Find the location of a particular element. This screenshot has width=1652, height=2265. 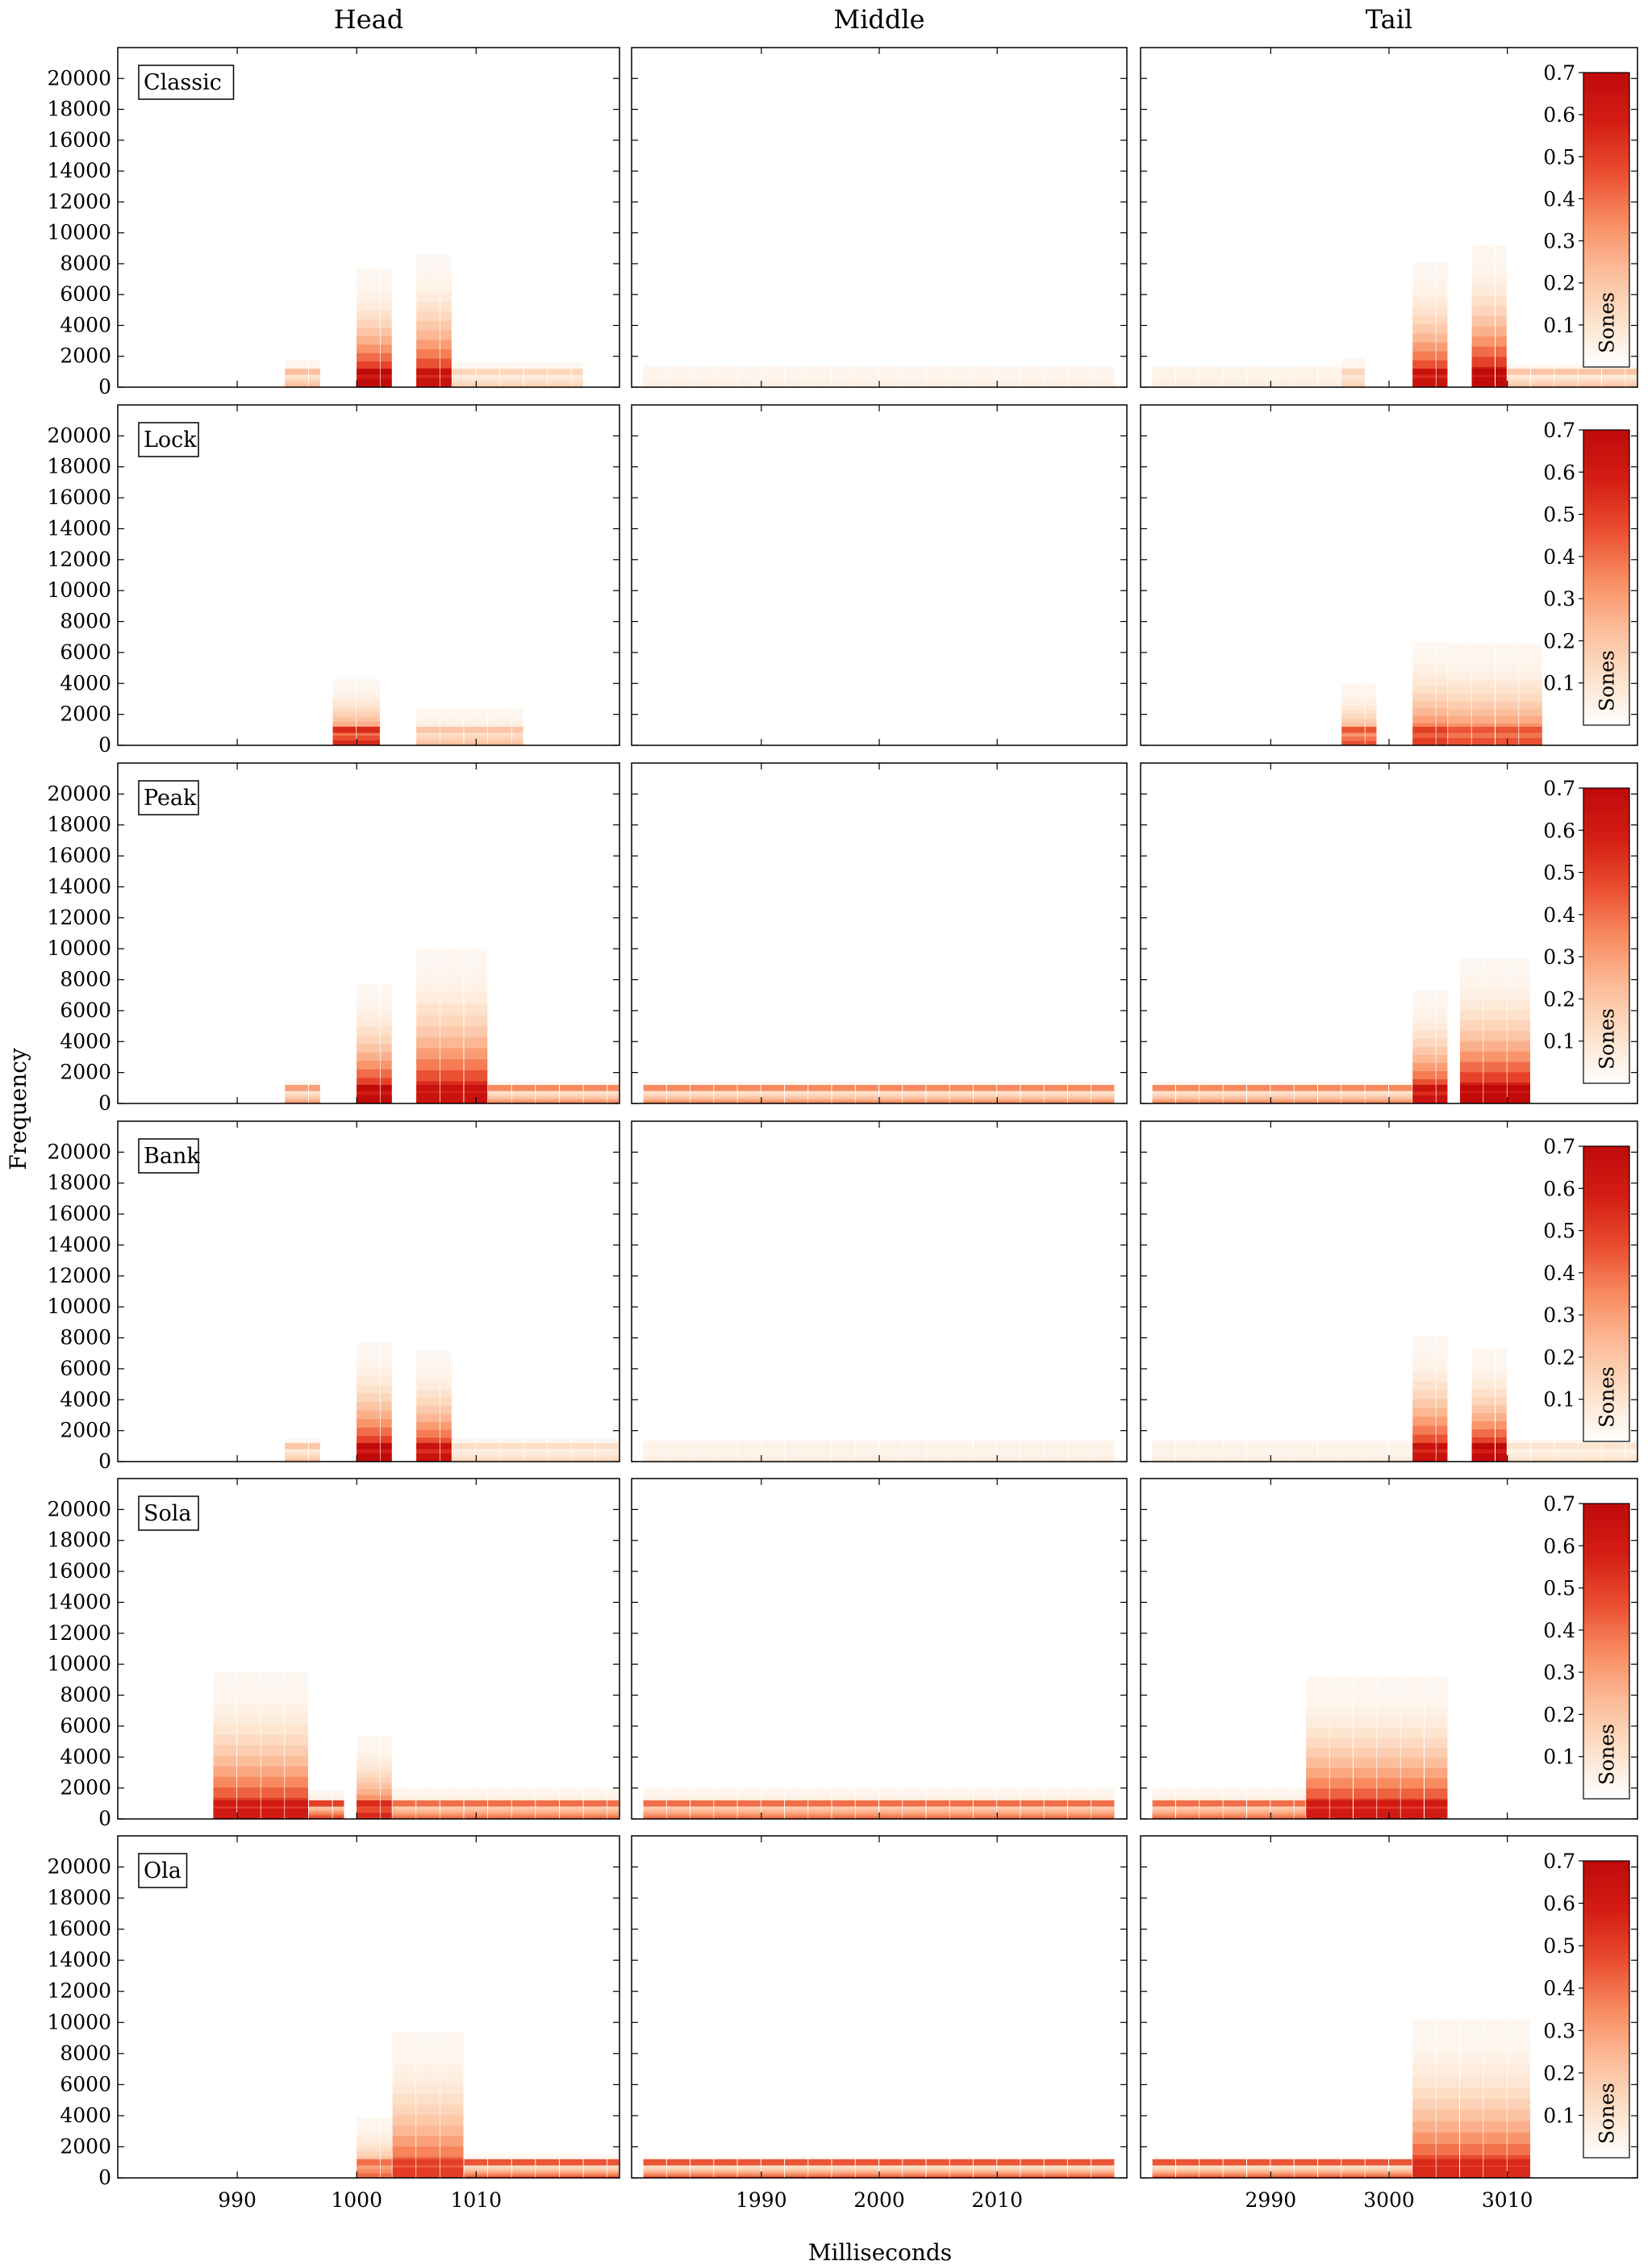

colorbar-tick-label: 0.5 is located at coordinates (1559, 1588).